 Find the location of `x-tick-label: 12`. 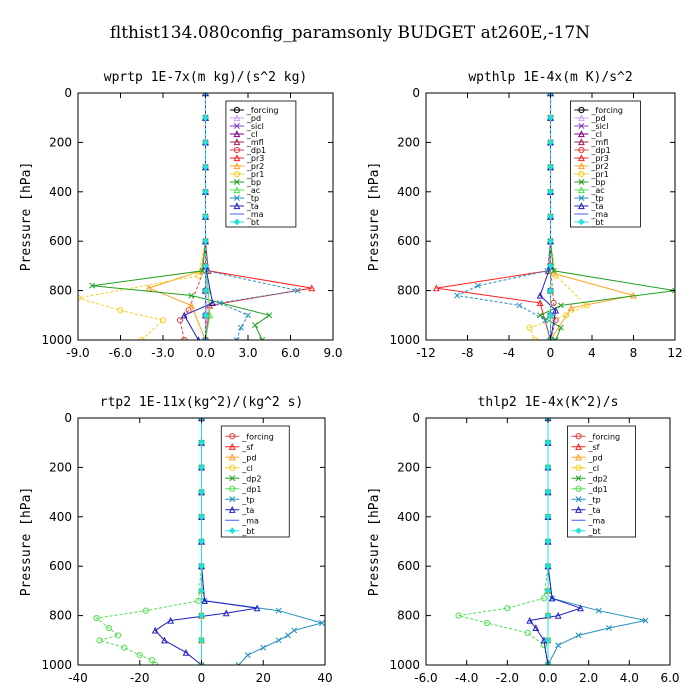

x-tick-label: 12 is located at coordinates (674, 353).